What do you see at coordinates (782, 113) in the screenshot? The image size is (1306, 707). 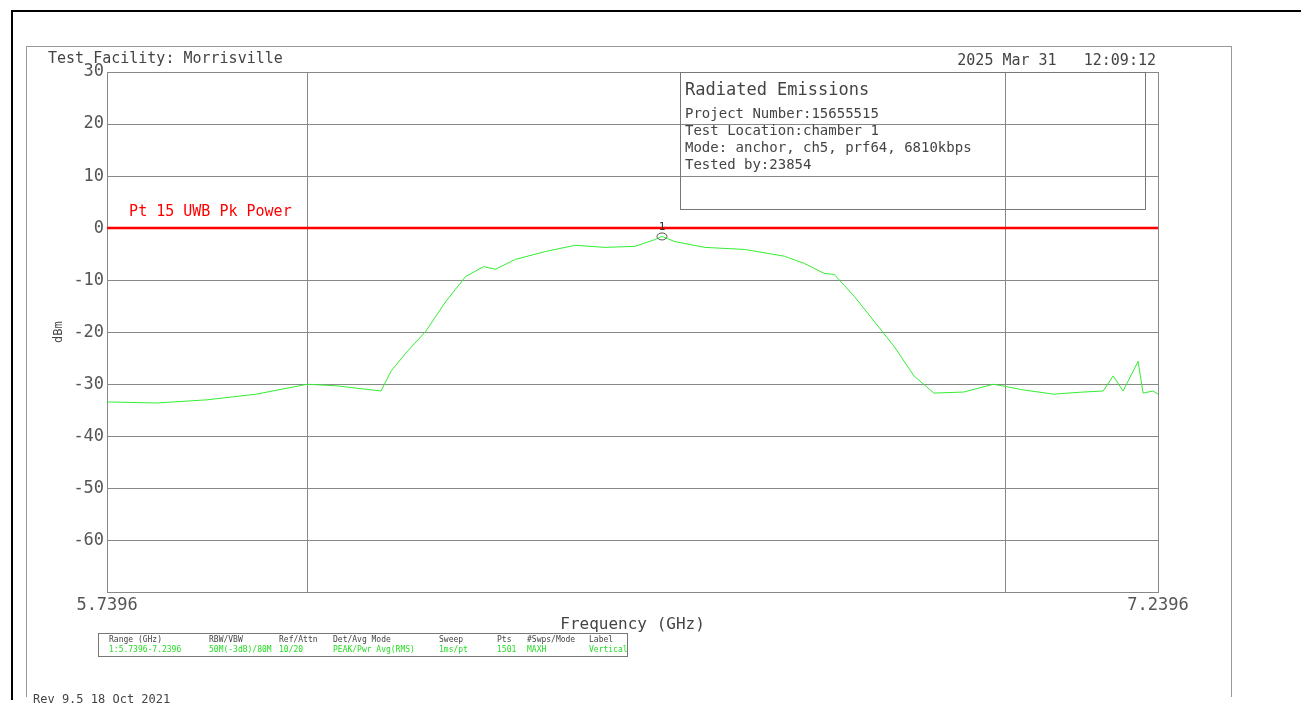 I see `annotation: Project Number:15655515` at bounding box center [782, 113].